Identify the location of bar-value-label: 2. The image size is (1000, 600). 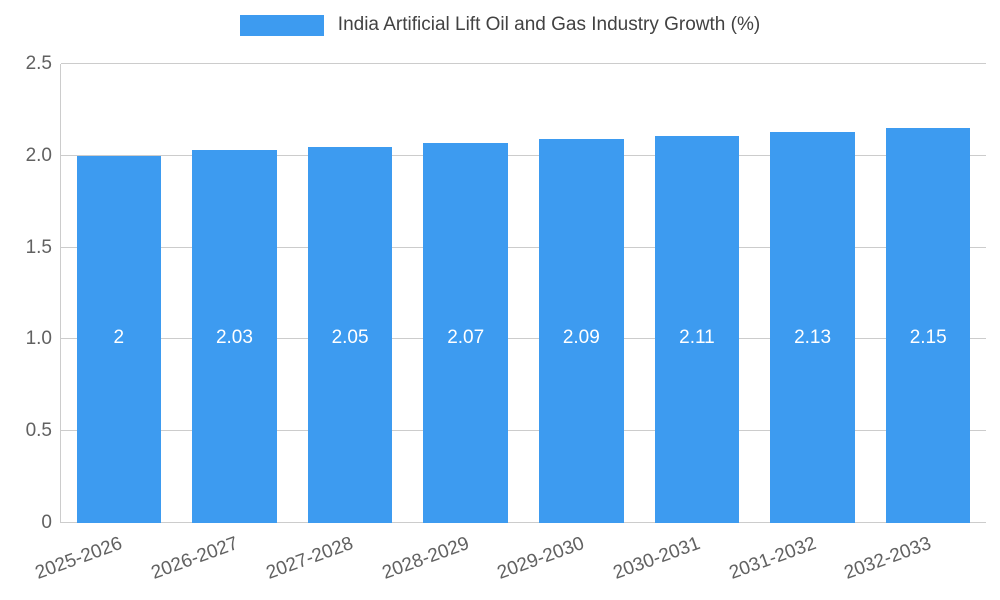
(119, 337).